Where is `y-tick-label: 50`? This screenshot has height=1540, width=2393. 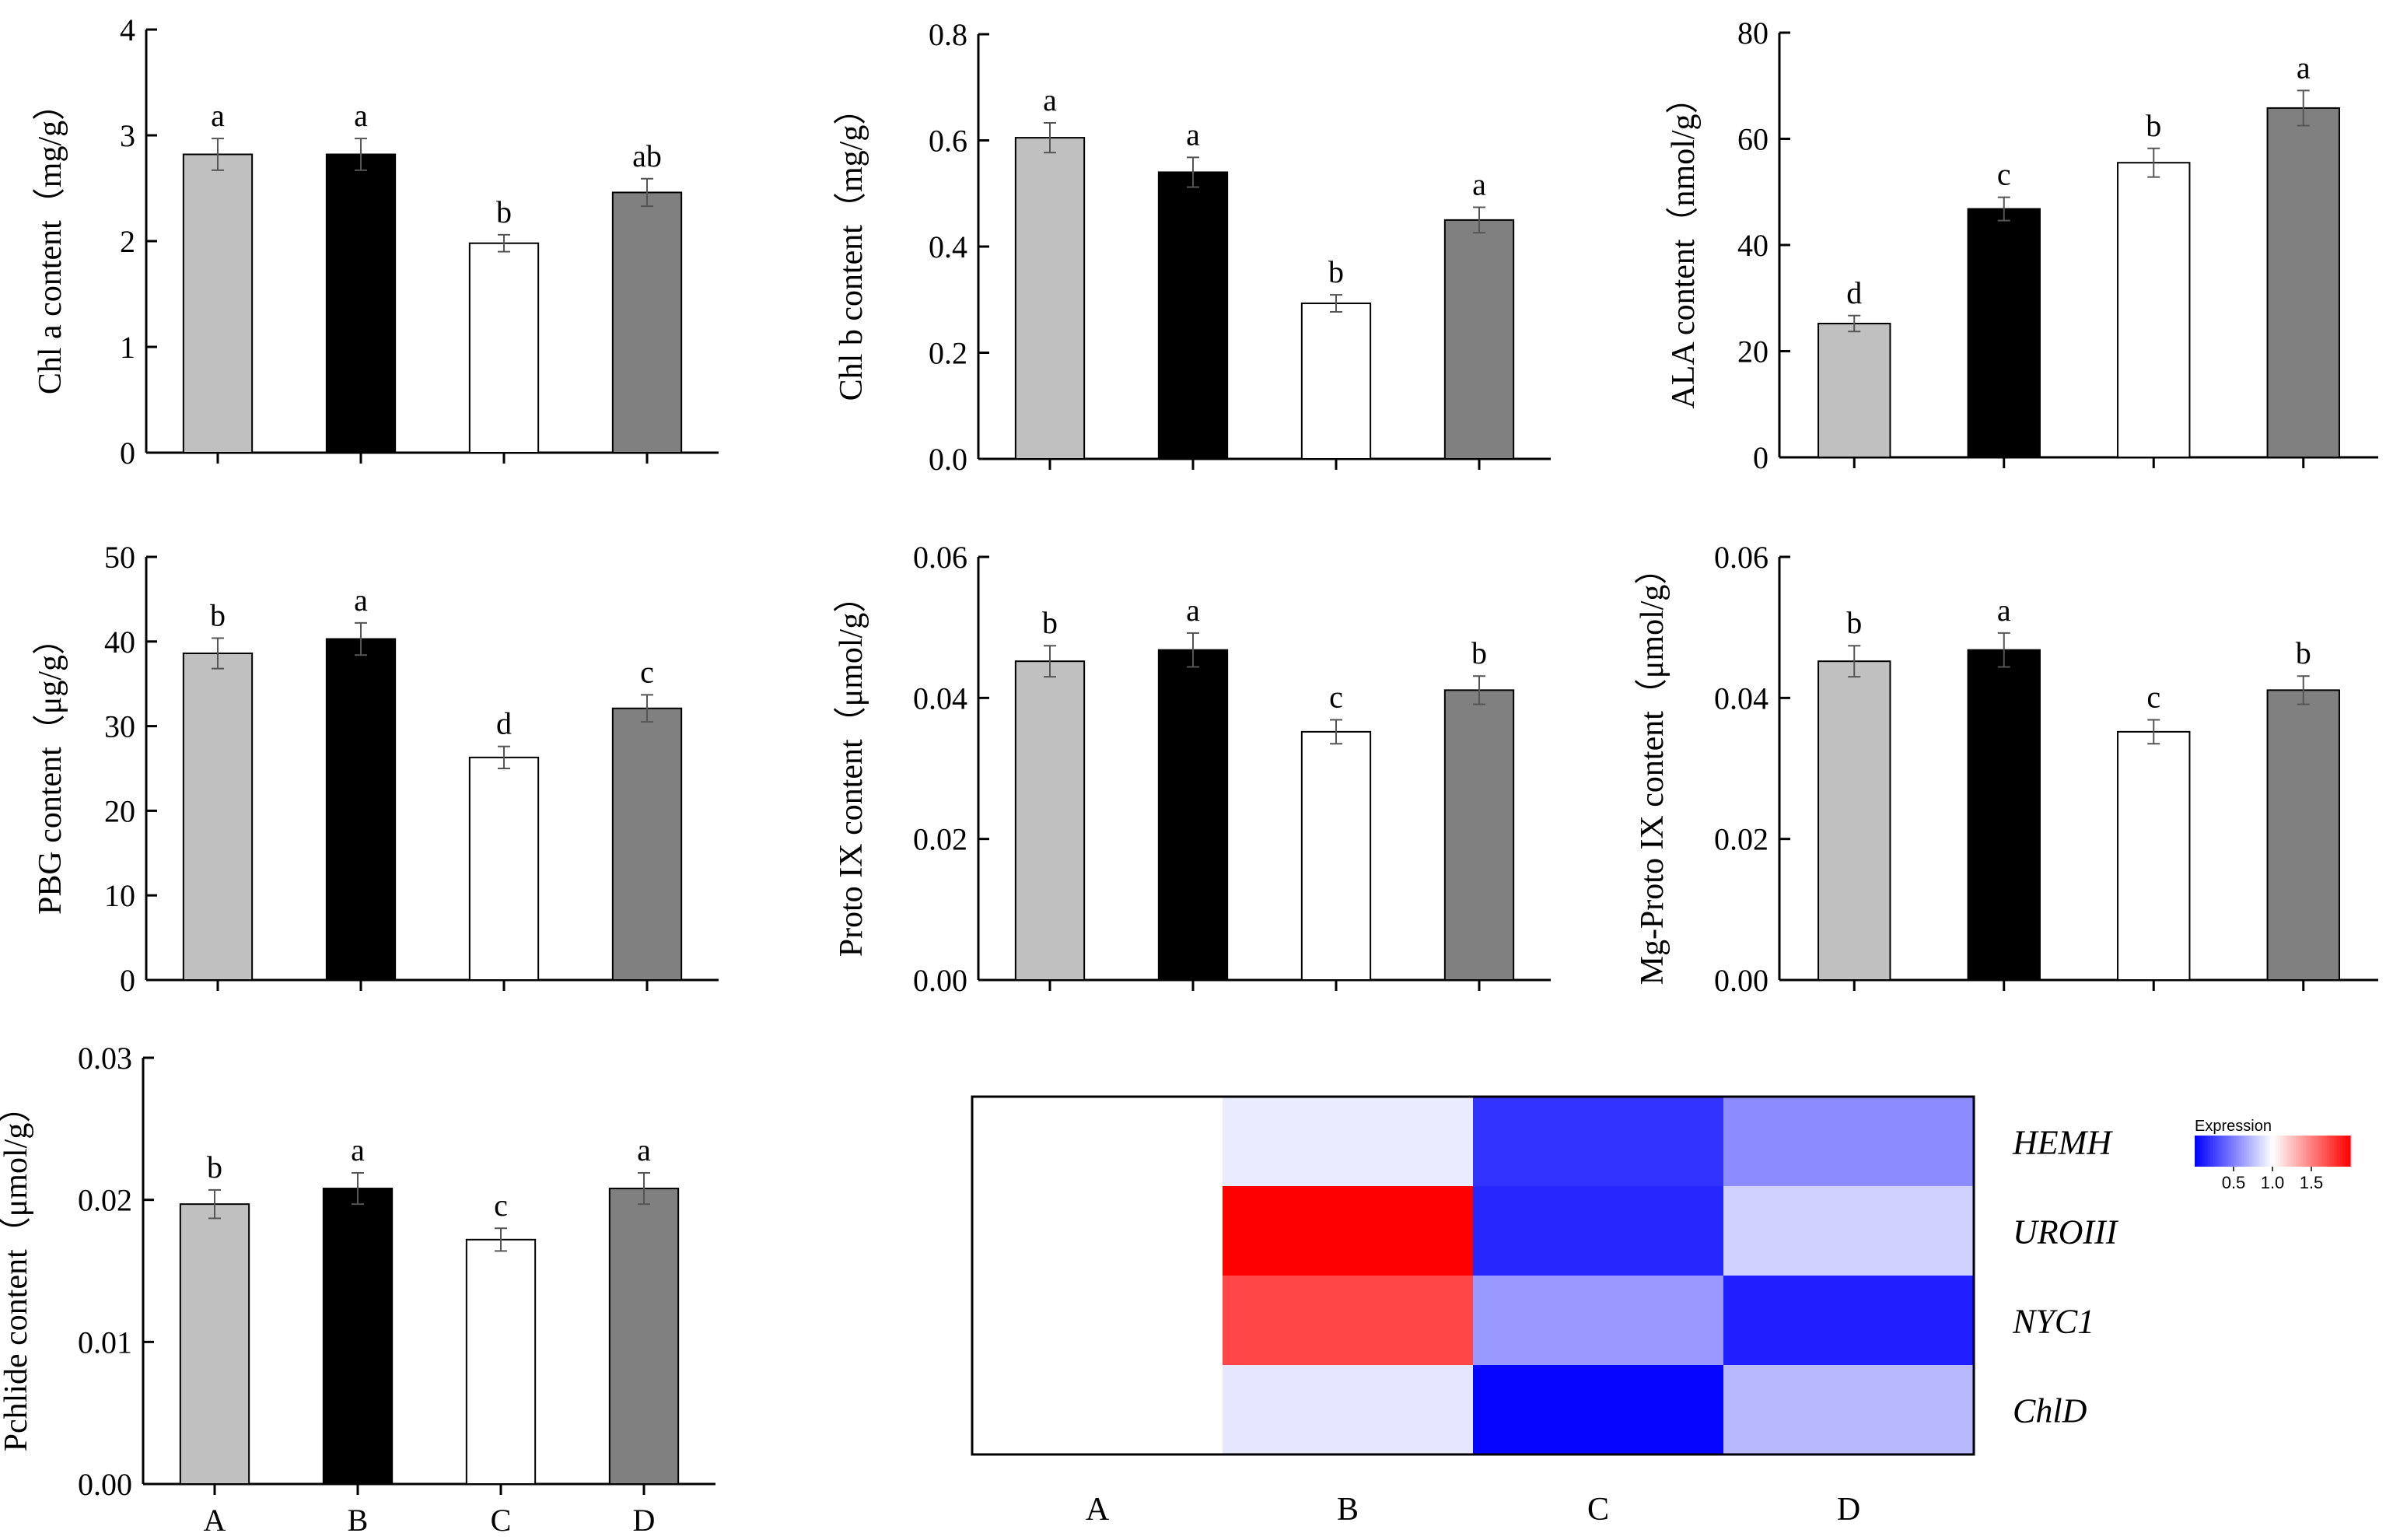
y-tick-label: 50 is located at coordinates (119, 557).